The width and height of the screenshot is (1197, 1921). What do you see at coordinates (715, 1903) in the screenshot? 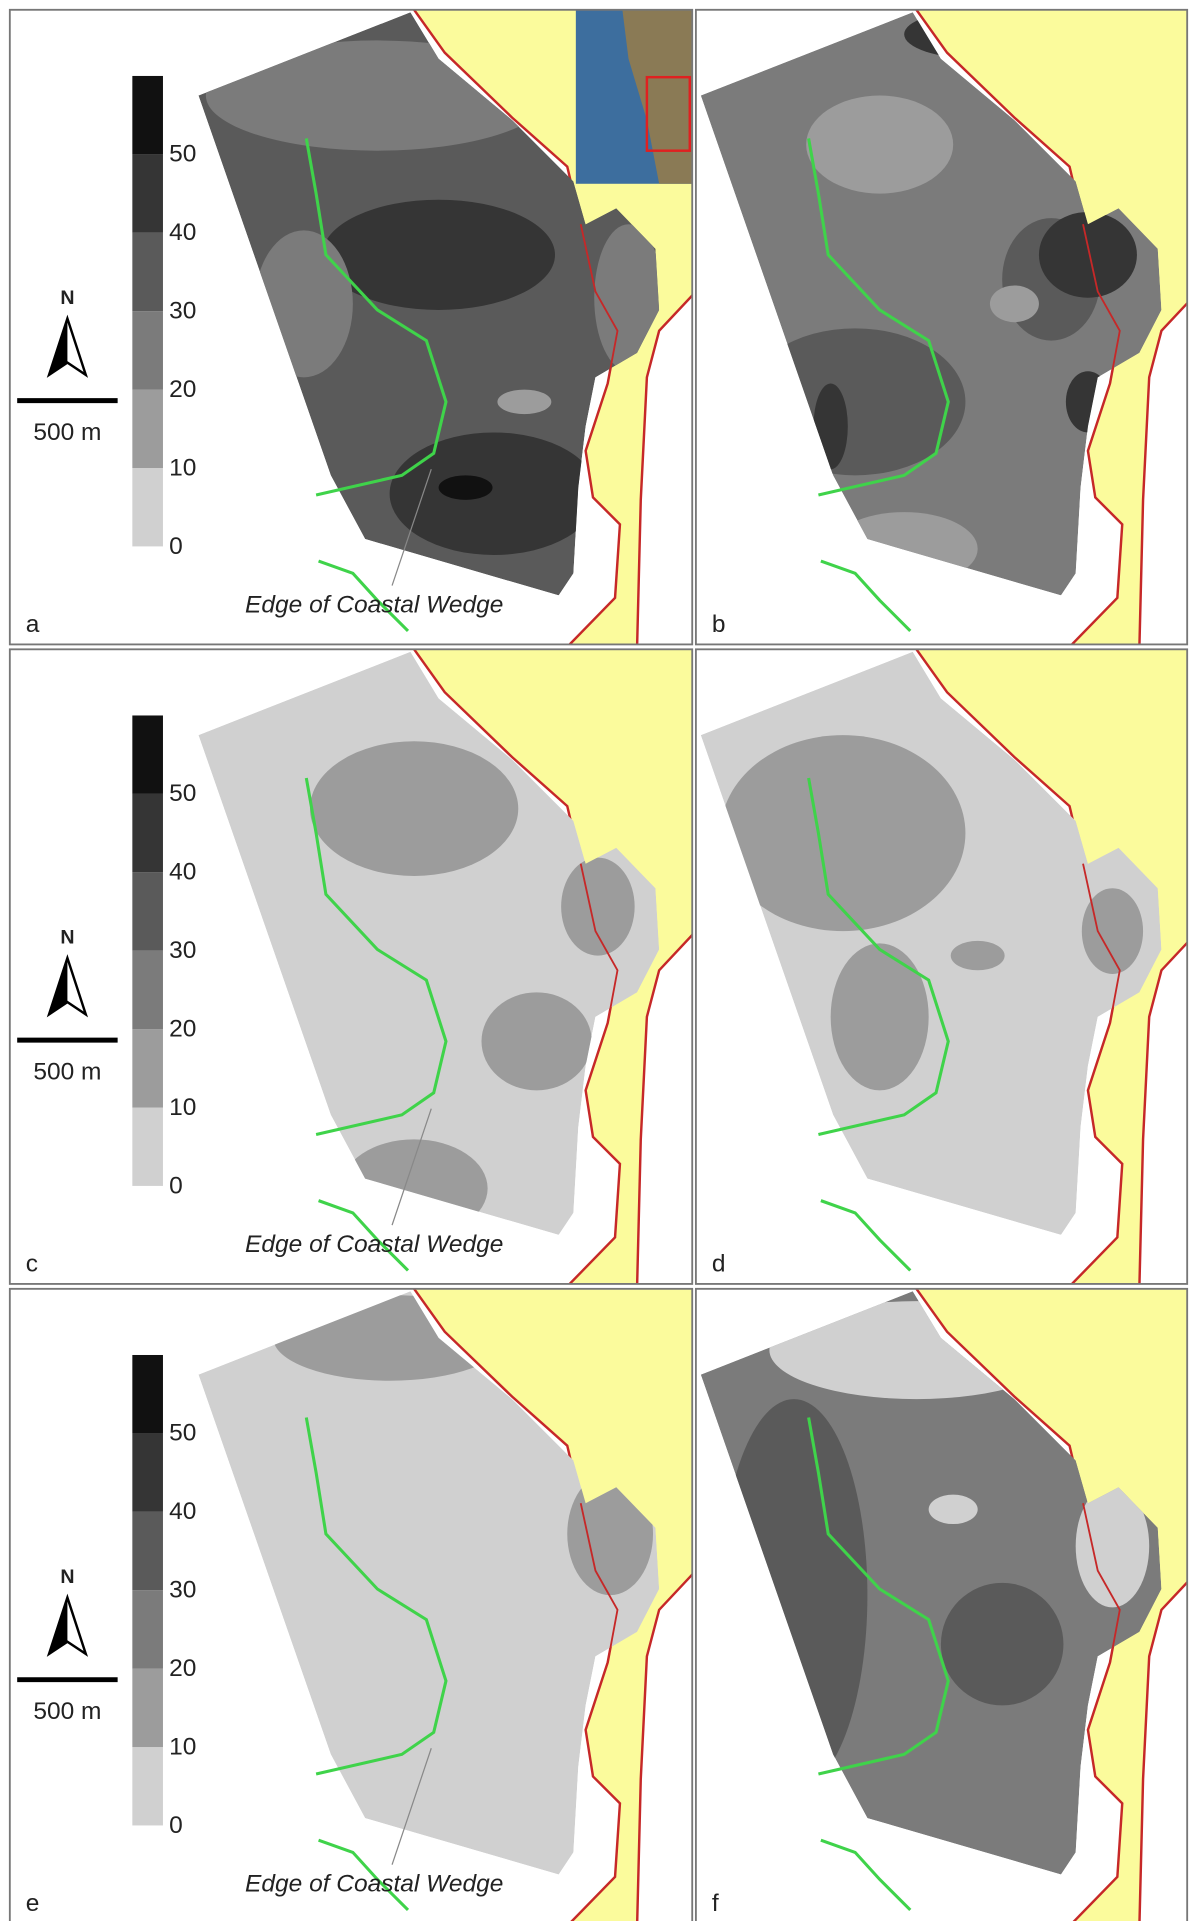
I see `panel-label: f` at bounding box center [715, 1903].